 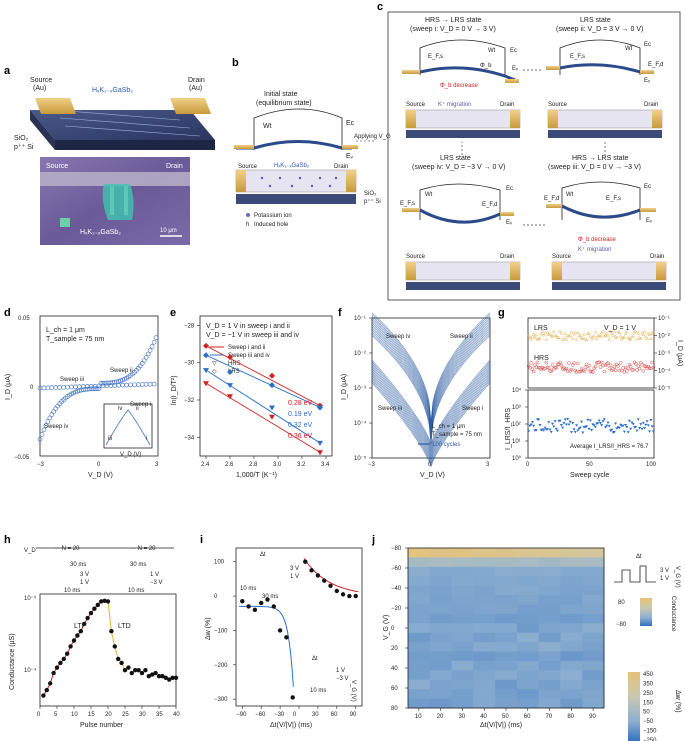 I want to click on e-point, so click(x=320, y=407).